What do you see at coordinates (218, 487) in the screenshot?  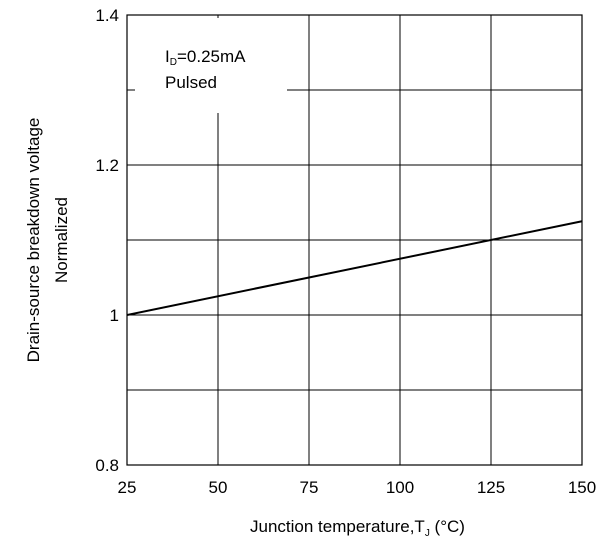 I see `x-tick-label: 50` at bounding box center [218, 487].